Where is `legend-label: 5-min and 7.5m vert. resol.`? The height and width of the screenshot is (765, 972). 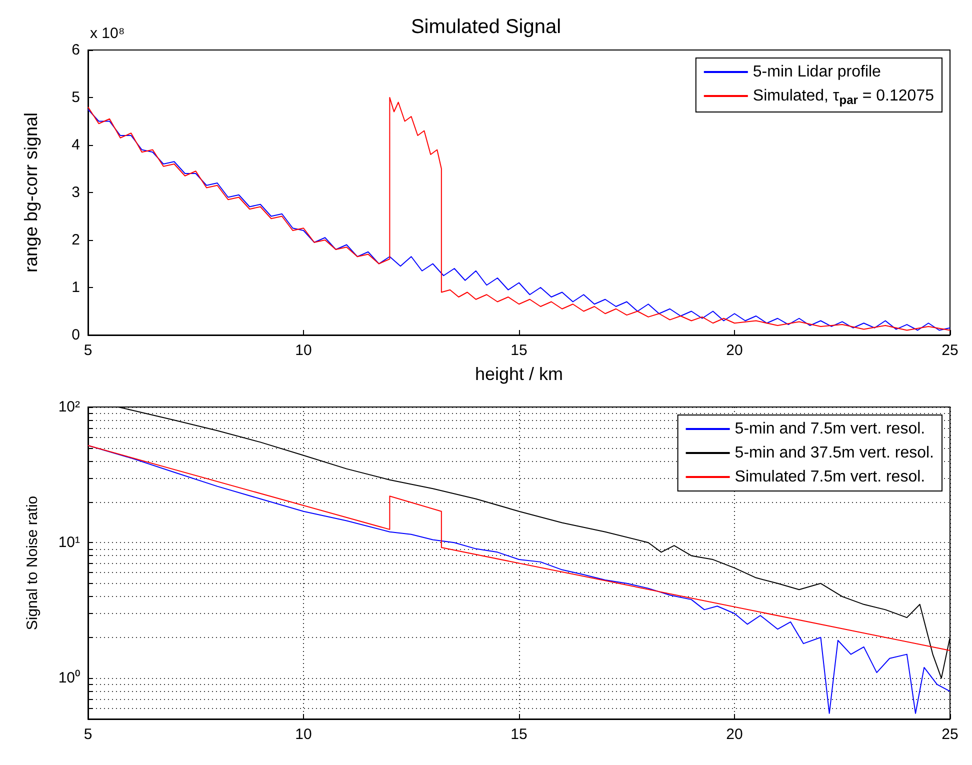
legend-label: 5-min and 7.5m vert. resol. is located at coordinates (830, 429).